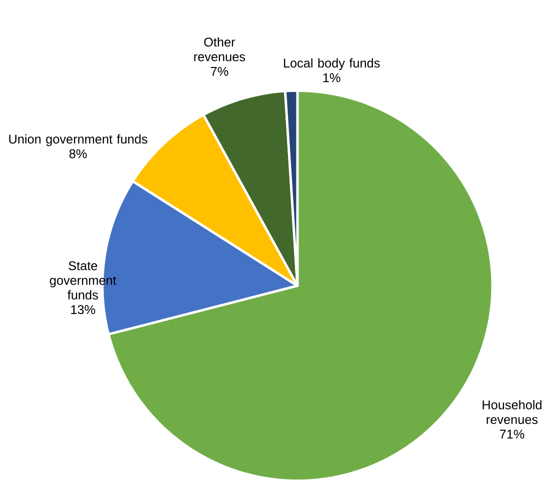  What do you see at coordinates (220, 49) in the screenshot?
I see `slice-label: Other revenues` at bounding box center [220, 49].